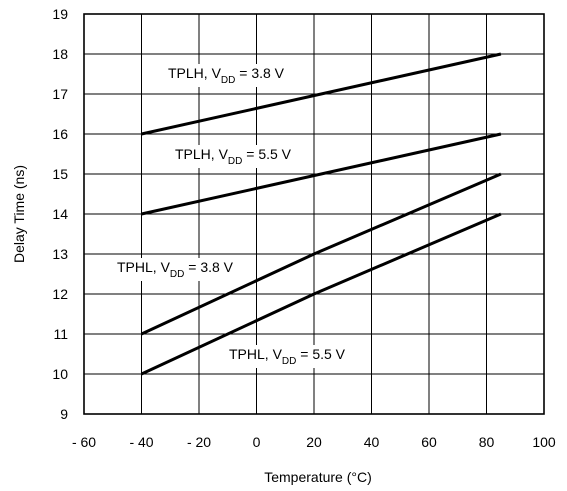  Describe the element at coordinates (429, 442) in the screenshot. I see `x-tick-label: 60` at that location.